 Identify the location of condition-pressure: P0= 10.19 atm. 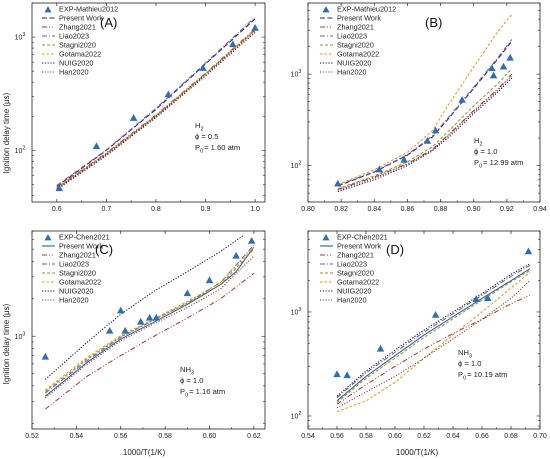
(482, 376).